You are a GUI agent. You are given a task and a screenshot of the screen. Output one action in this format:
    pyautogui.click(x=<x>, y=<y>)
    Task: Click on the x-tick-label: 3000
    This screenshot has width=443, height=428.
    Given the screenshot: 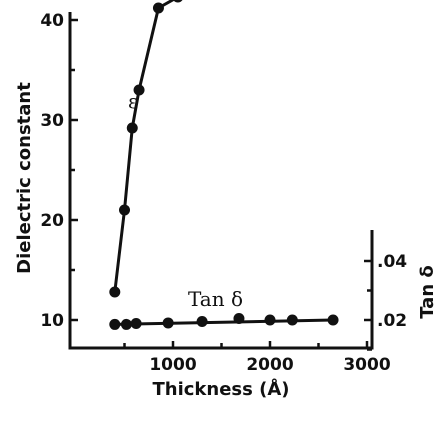 What is the action you would take?
    pyautogui.click(x=366, y=365)
    